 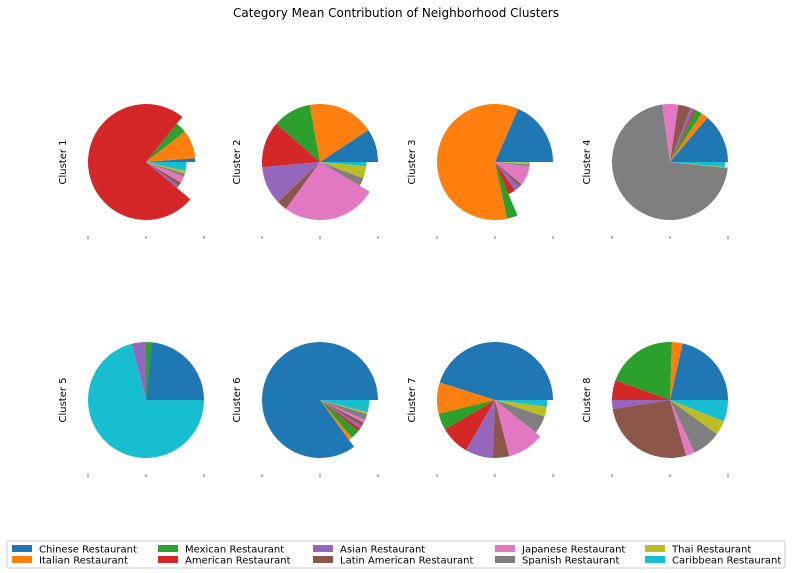 I want to click on cluster-label: Cluster 4, so click(x=587, y=161).